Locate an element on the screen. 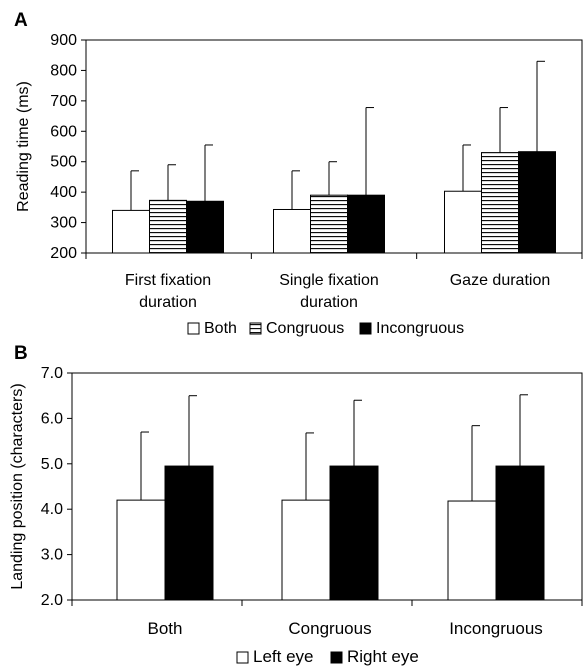  panel-a-category-label: First fixation is located at coordinates (168, 280).